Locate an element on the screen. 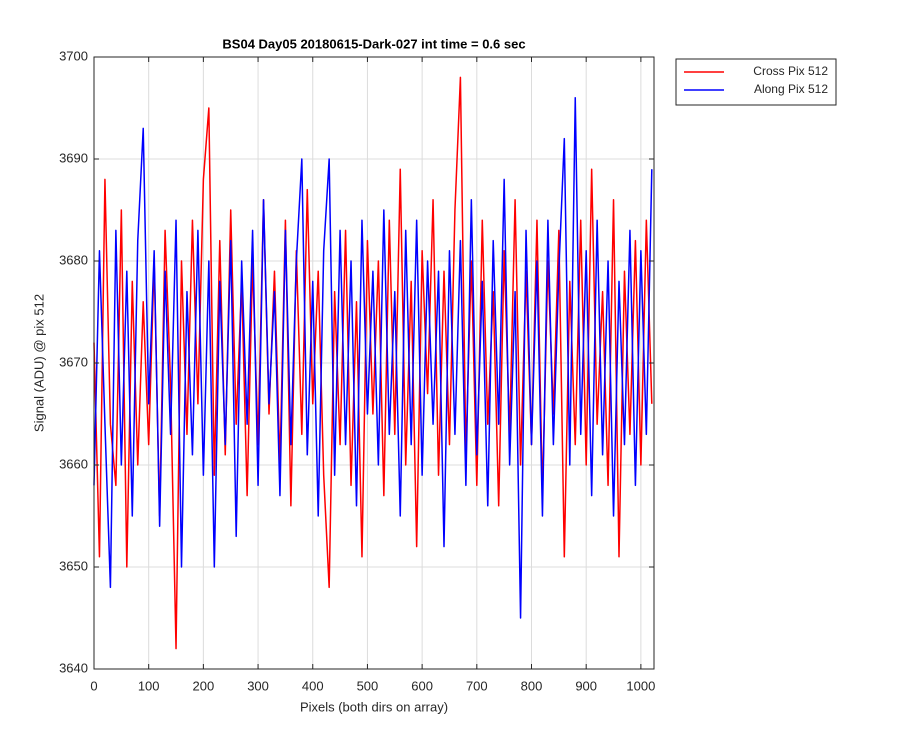 This screenshot has width=900, height=750. legend-box is located at coordinates (756, 82).